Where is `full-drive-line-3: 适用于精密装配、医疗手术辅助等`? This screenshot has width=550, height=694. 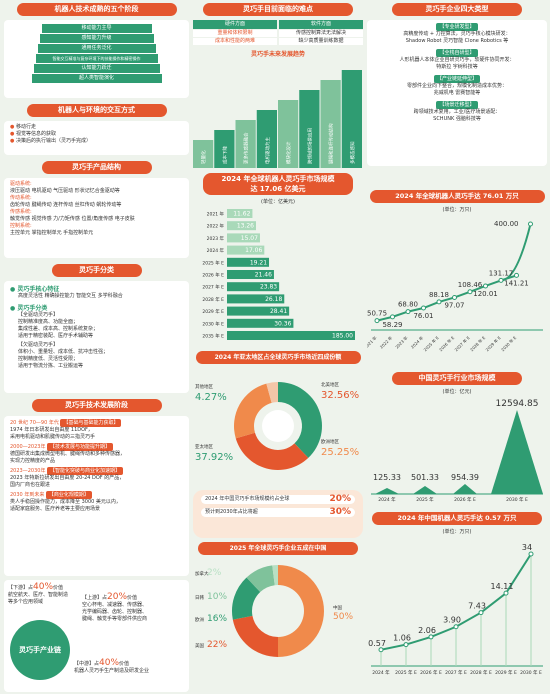
full-drive-line-3: 适用于精密装配、医疗手术辅助等 is located at coordinates (56, 336).